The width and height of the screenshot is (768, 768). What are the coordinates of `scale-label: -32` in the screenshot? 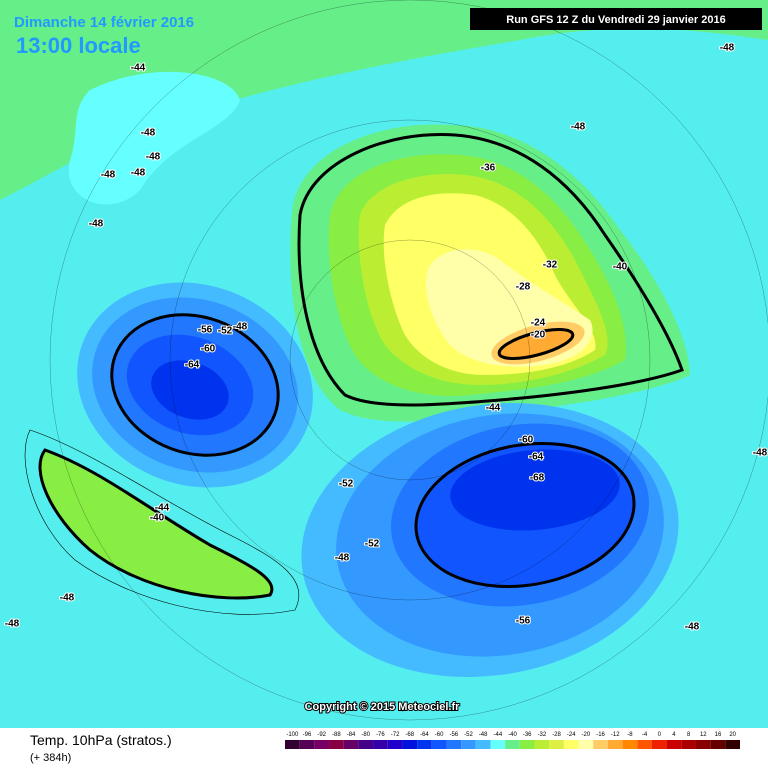 It's located at (542, 735).